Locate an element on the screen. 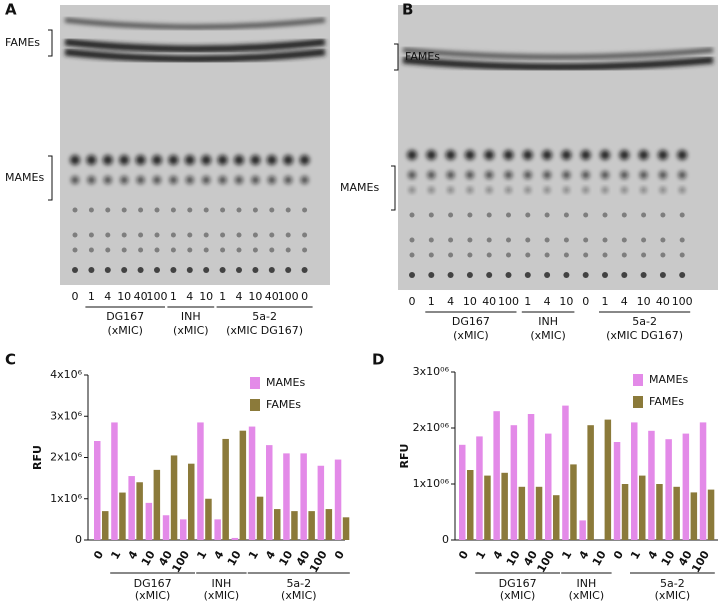  group-label: (xMIC DG167) is located at coordinates (264, 330).